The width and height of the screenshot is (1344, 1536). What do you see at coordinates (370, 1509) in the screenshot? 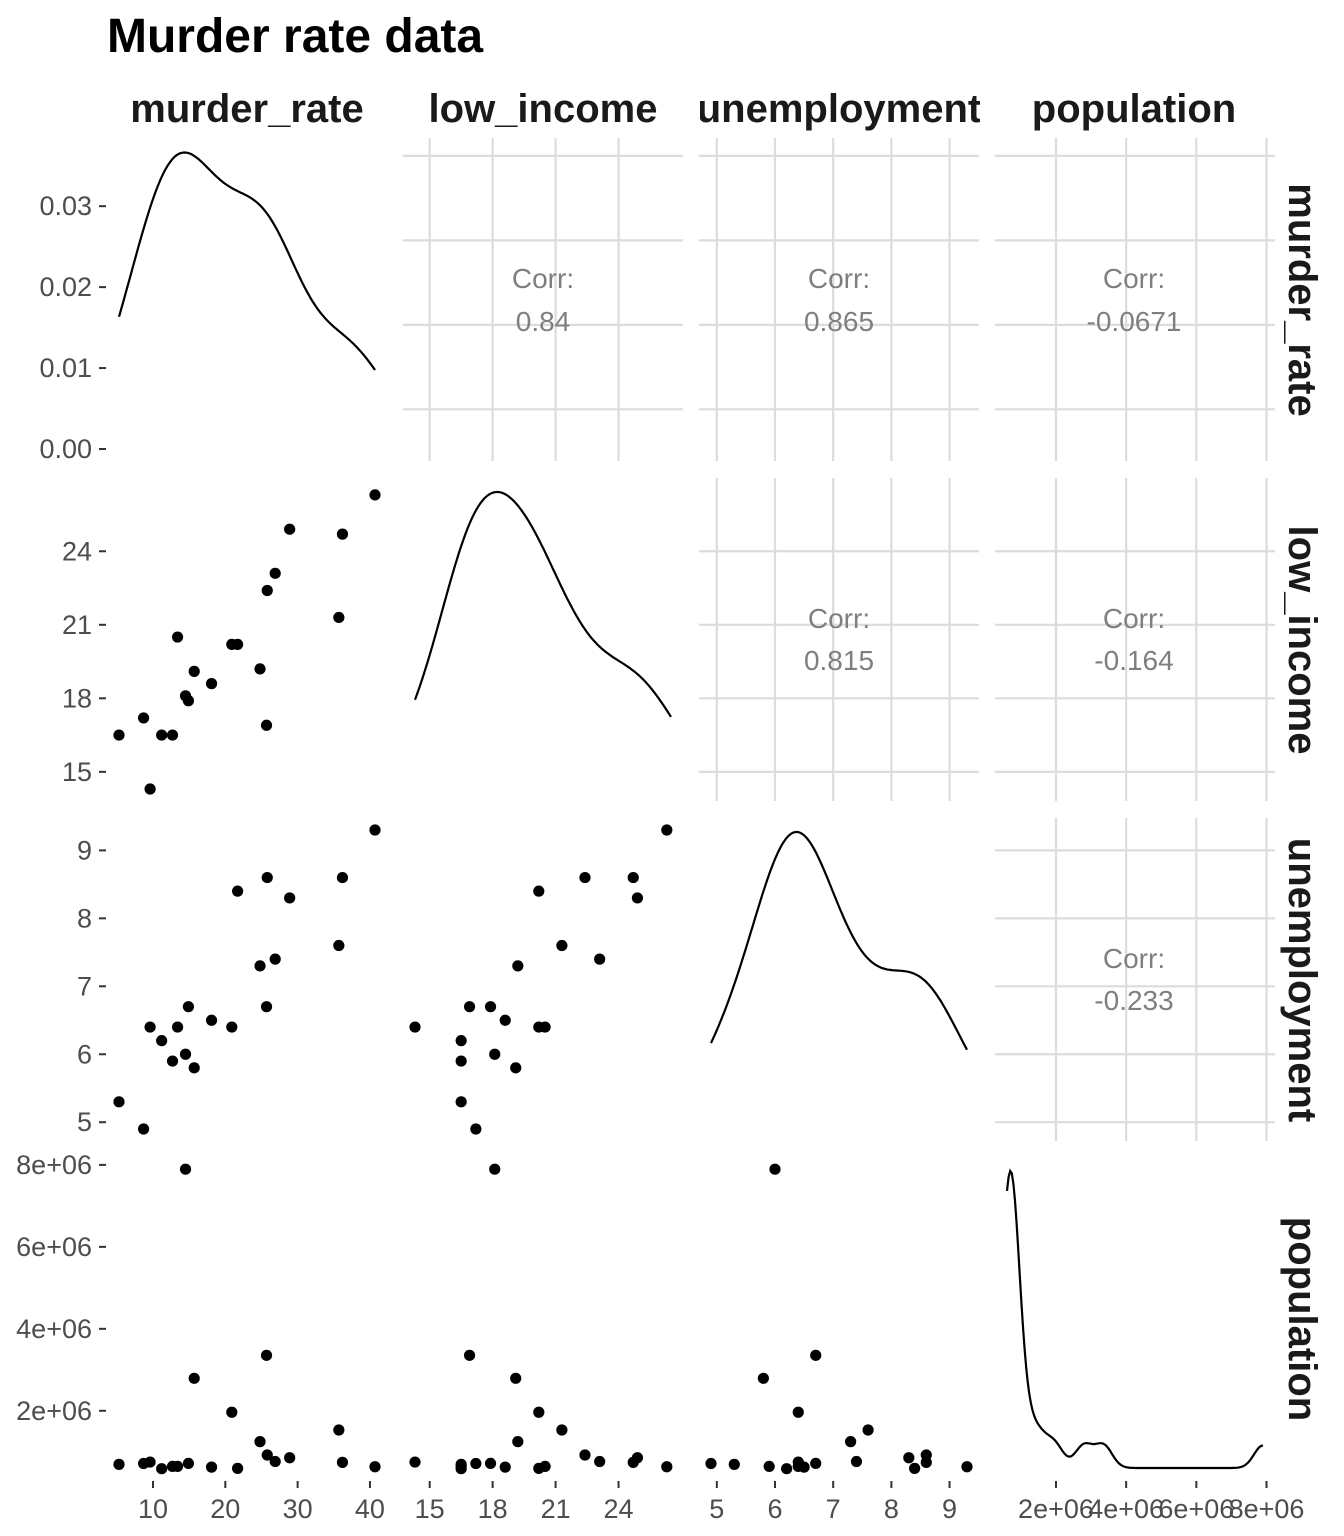
I see `x-tick-label-murder-rate: 40` at bounding box center [370, 1509].